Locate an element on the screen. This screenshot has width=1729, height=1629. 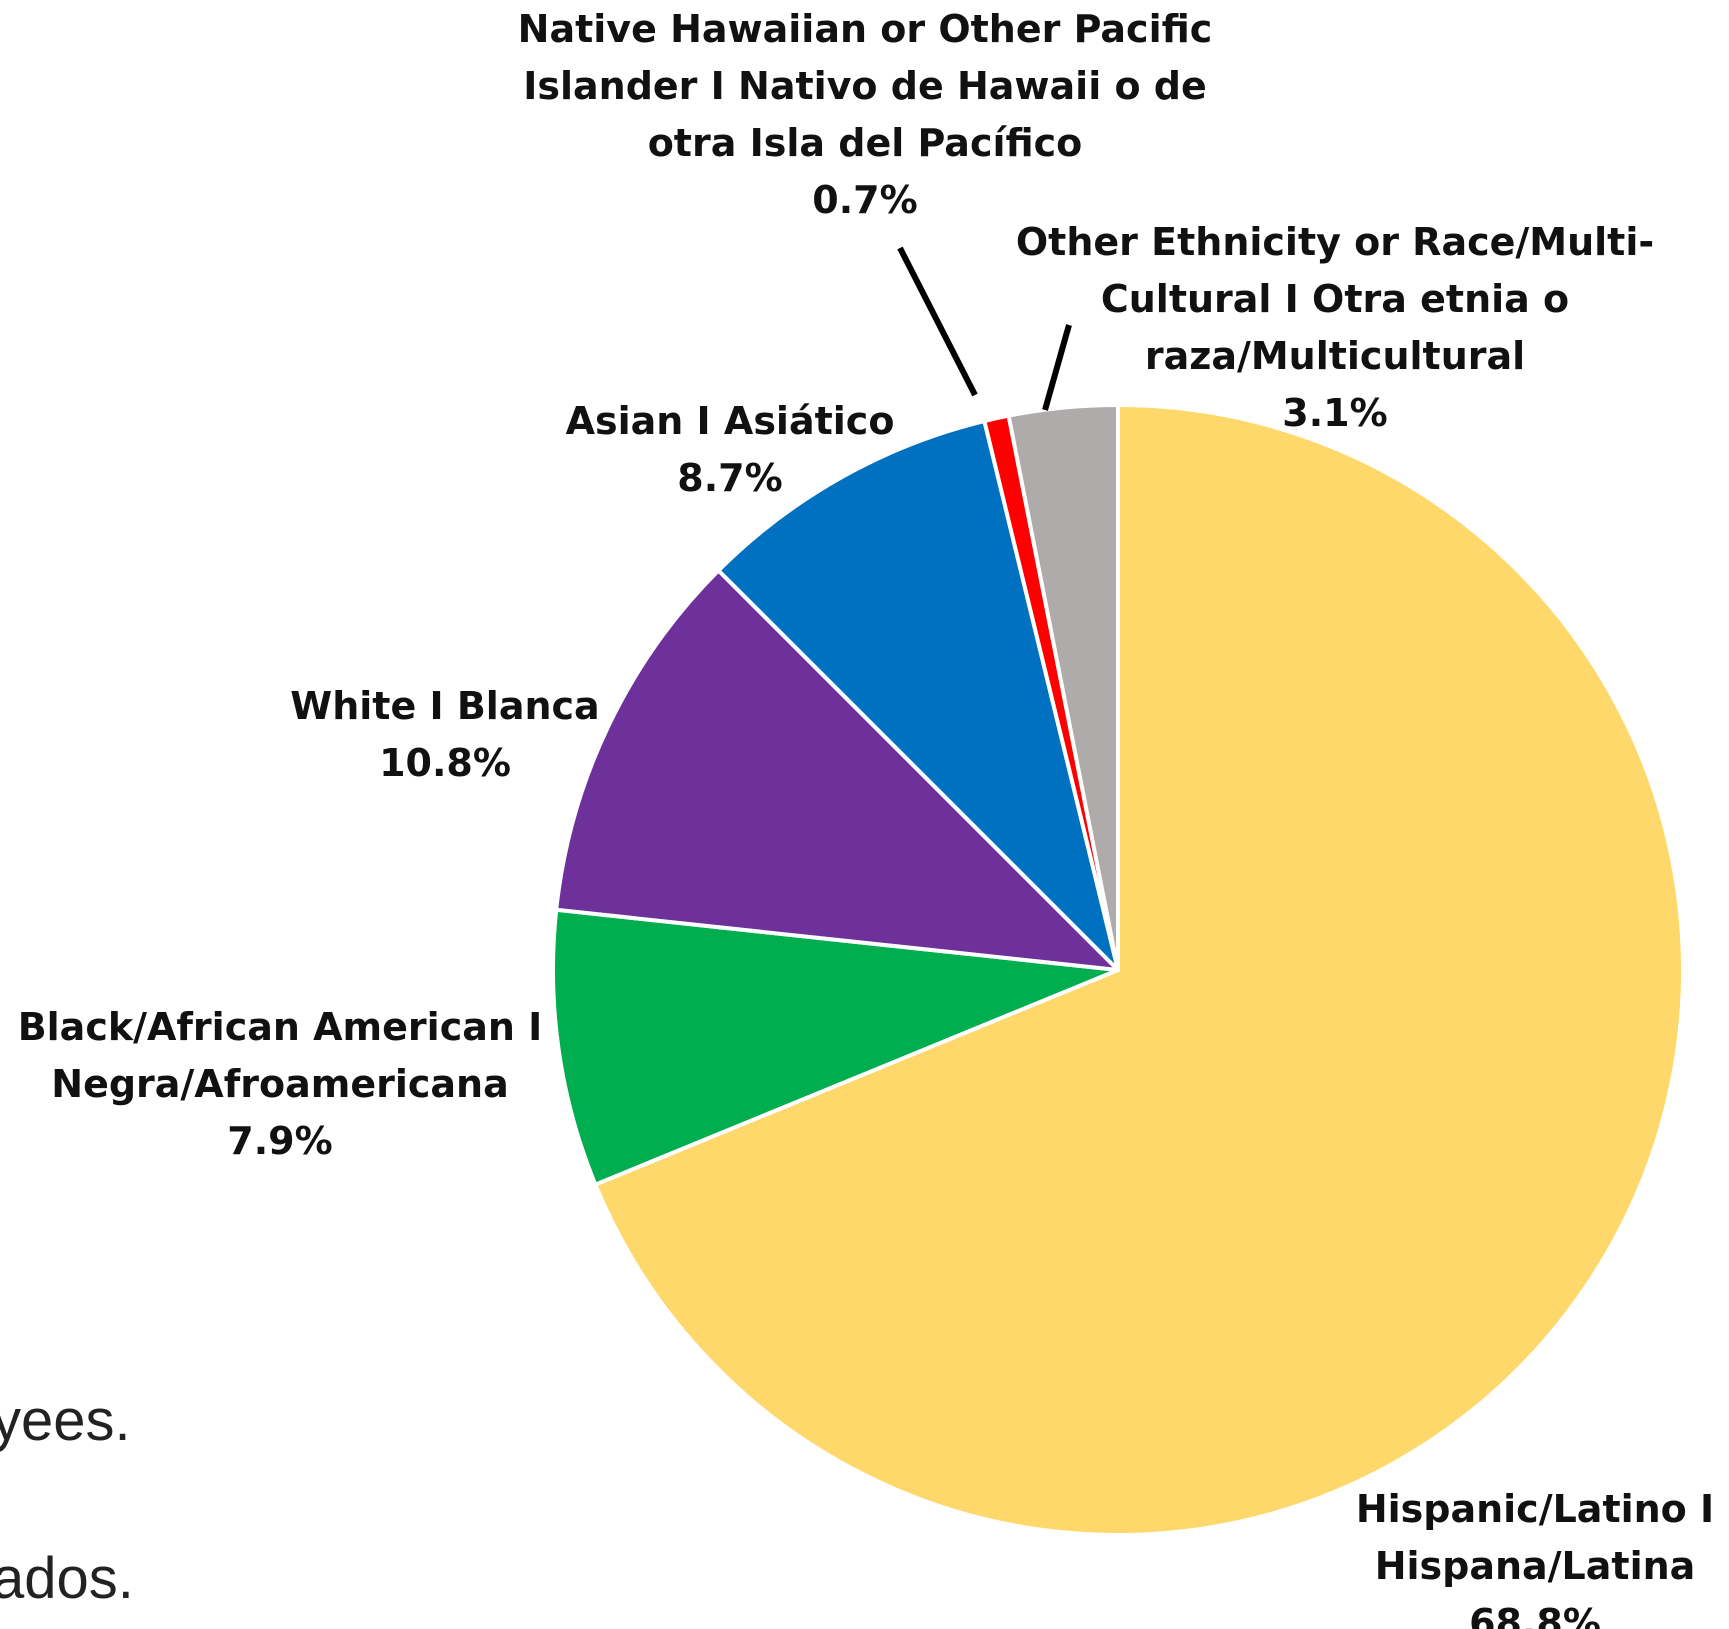
slice-category-label: Hispana/Latina is located at coordinates (1535, 1566).